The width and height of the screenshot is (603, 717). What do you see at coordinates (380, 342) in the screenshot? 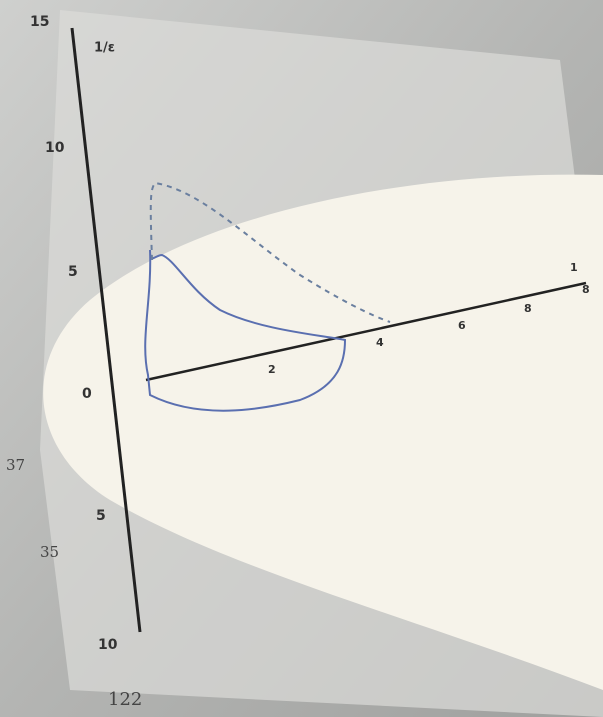
I see `x-tick-label: 4` at bounding box center [380, 342].